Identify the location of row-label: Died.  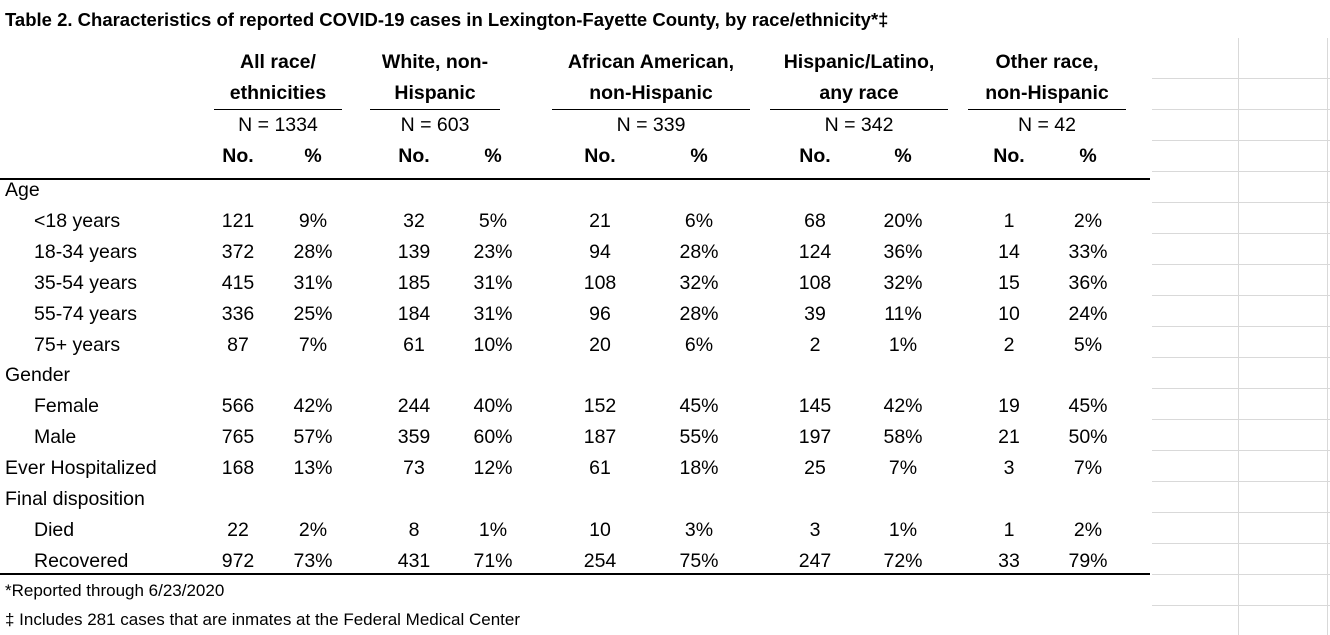
(54, 529).